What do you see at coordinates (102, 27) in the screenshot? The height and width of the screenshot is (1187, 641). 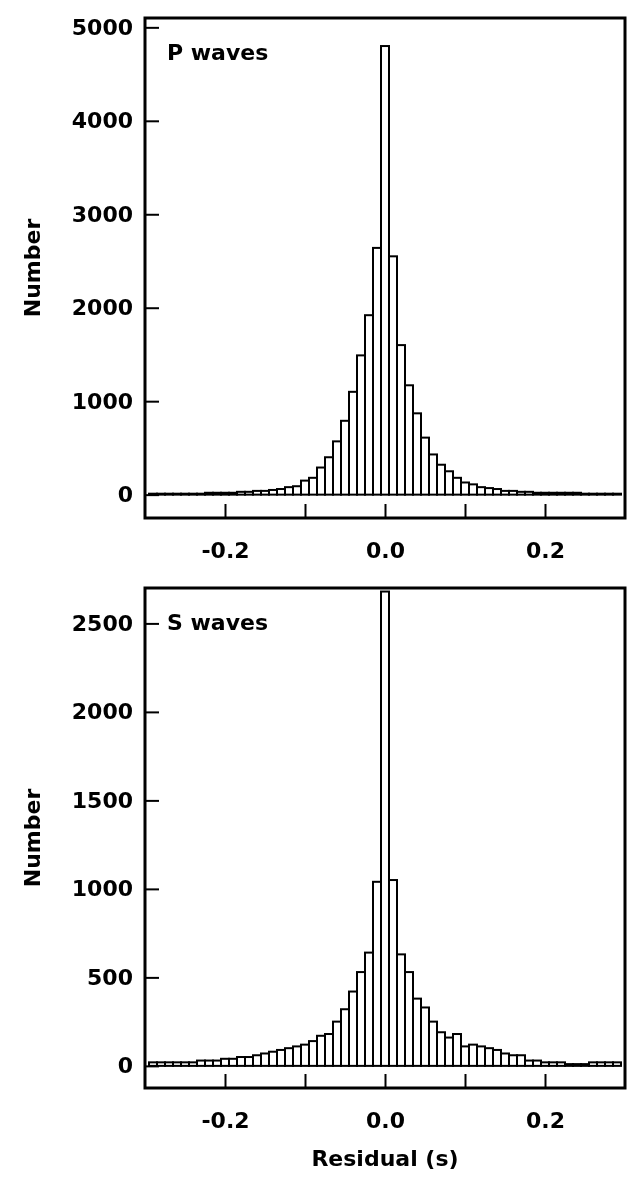 I see `y-tick-label: 5000` at bounding box center [102, 27].